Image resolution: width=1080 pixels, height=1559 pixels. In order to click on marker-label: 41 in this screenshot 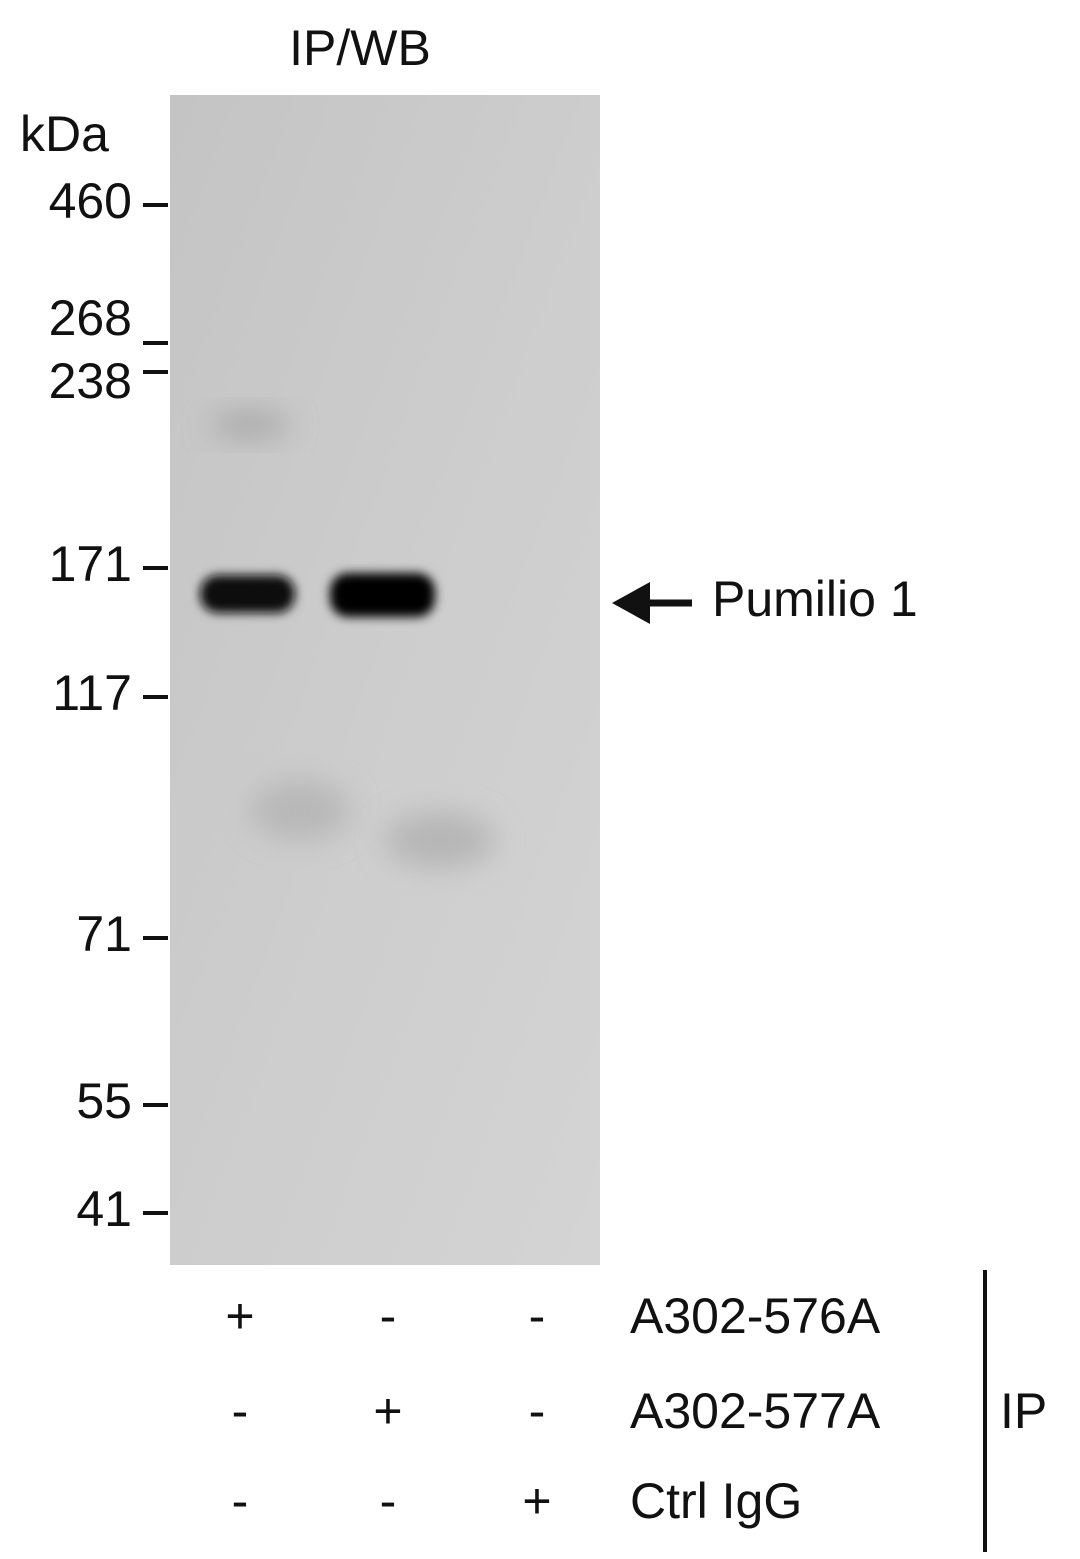, I will do `click(104, 1209)`.